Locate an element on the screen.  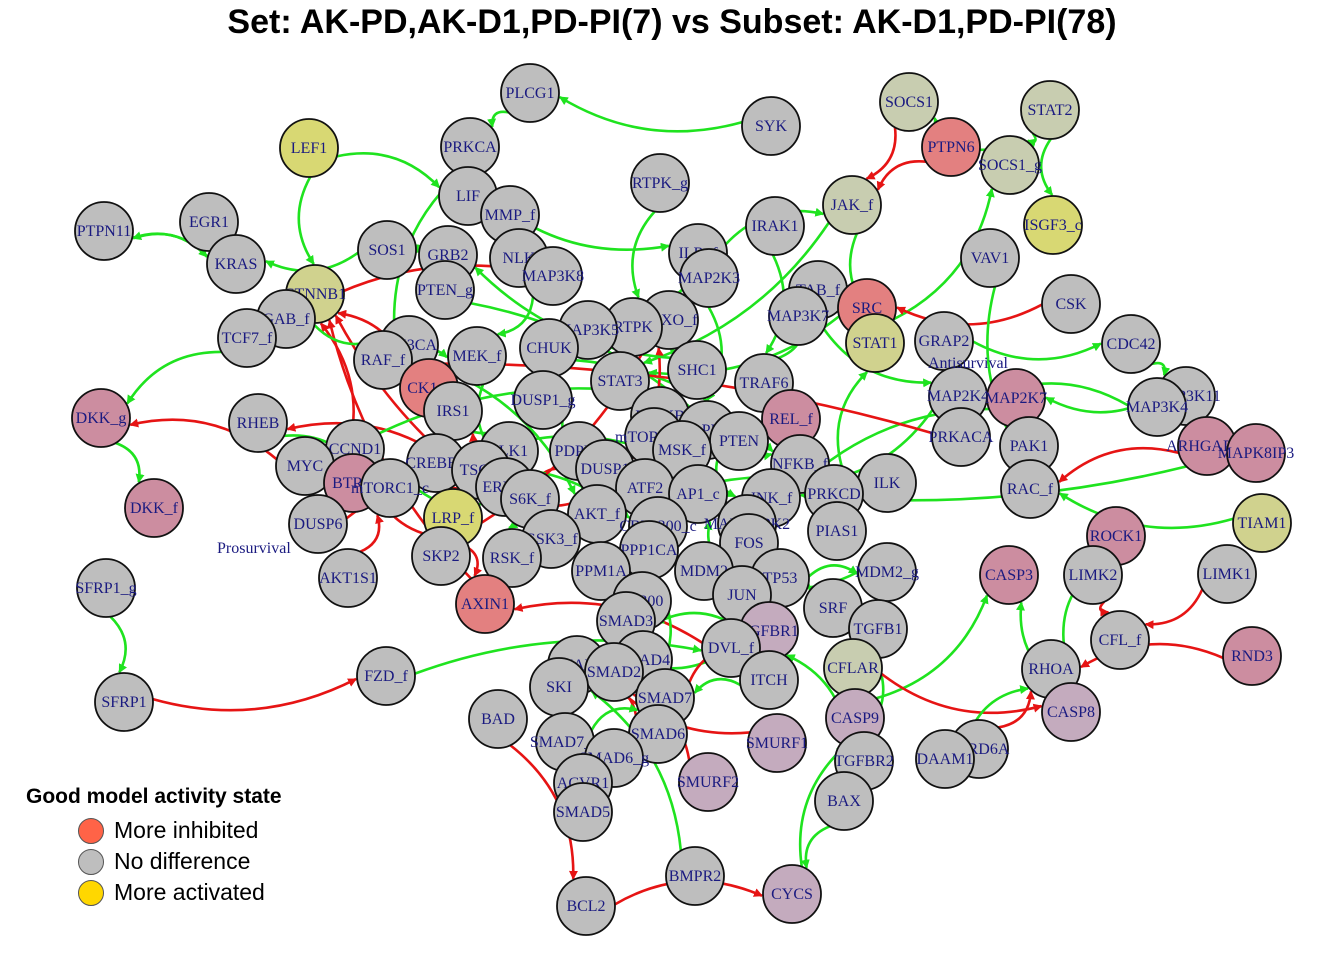
node-mek-f: MEK_f is located at coordinates (477, 356).